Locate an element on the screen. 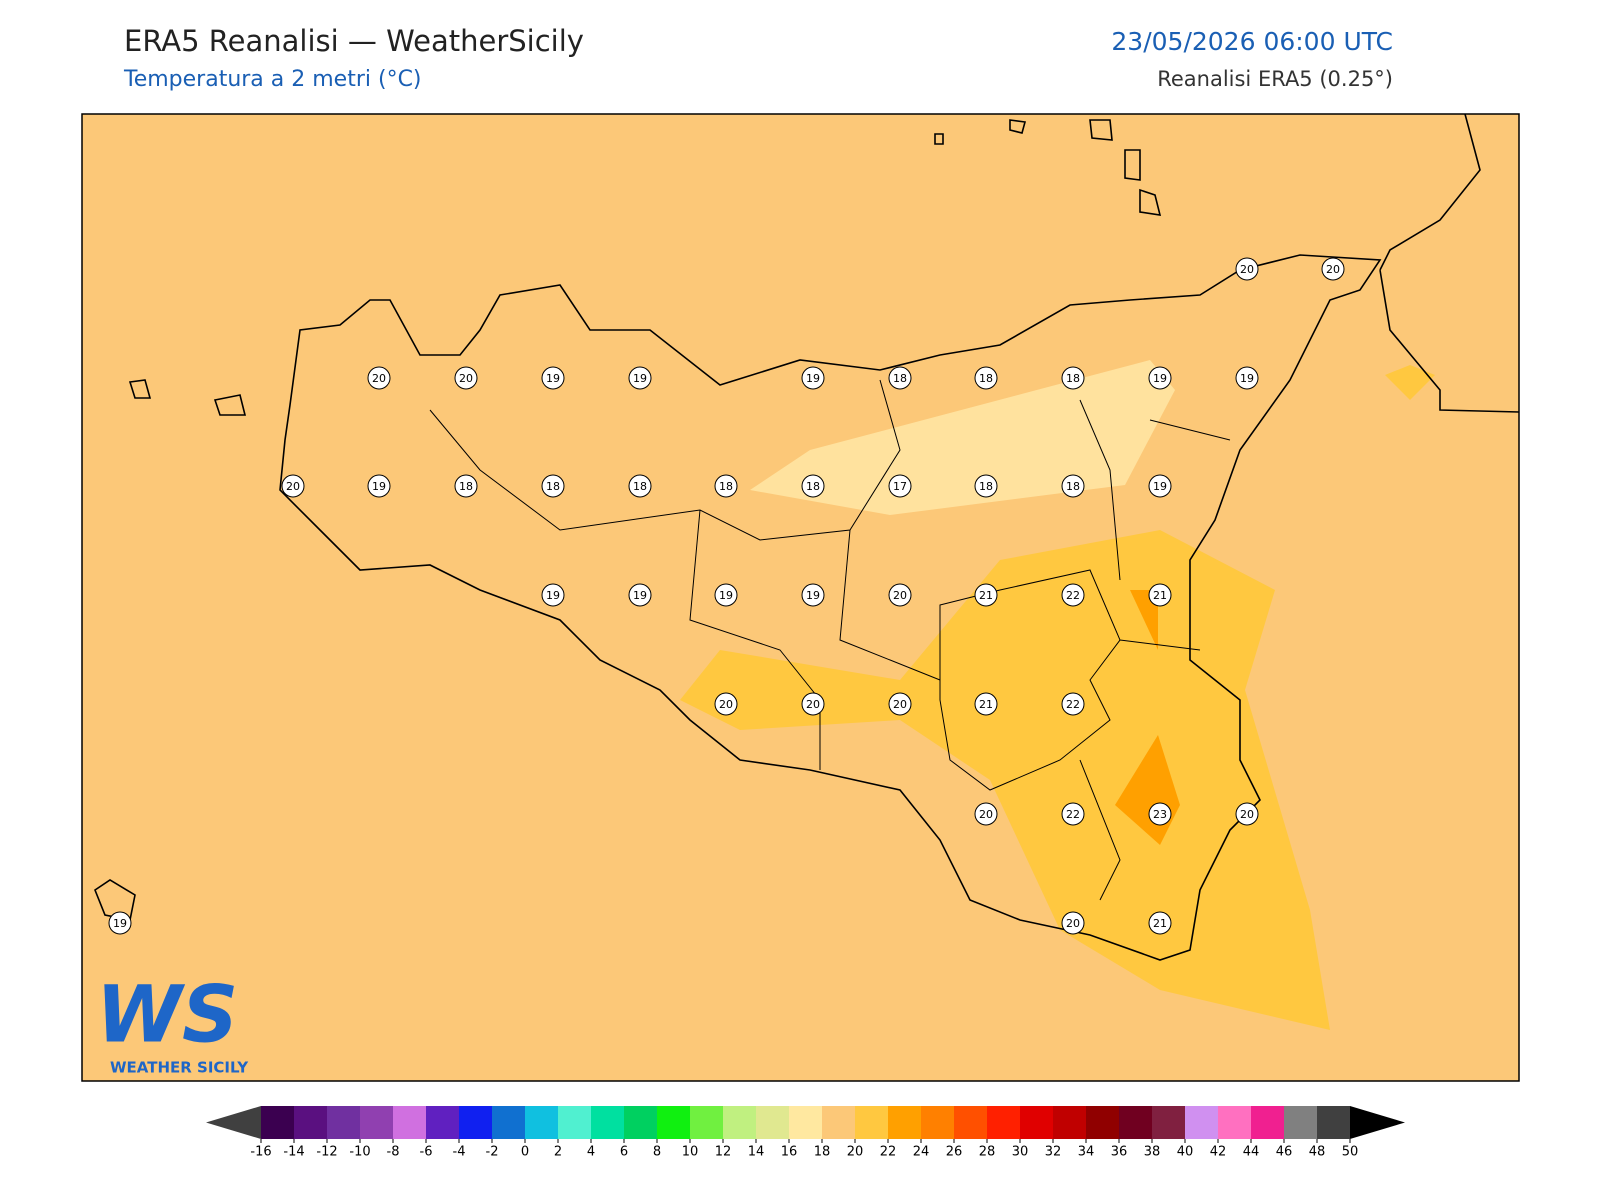 The height and width of the screenshot is (1204, 1600). colorbar-label: -14 is located at coordinates (293, 1152).